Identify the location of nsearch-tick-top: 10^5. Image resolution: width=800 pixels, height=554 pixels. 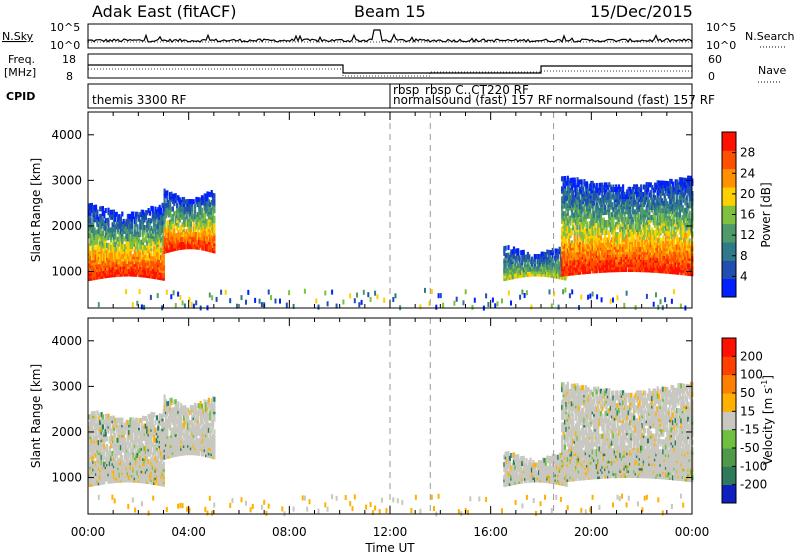
(721, 27).